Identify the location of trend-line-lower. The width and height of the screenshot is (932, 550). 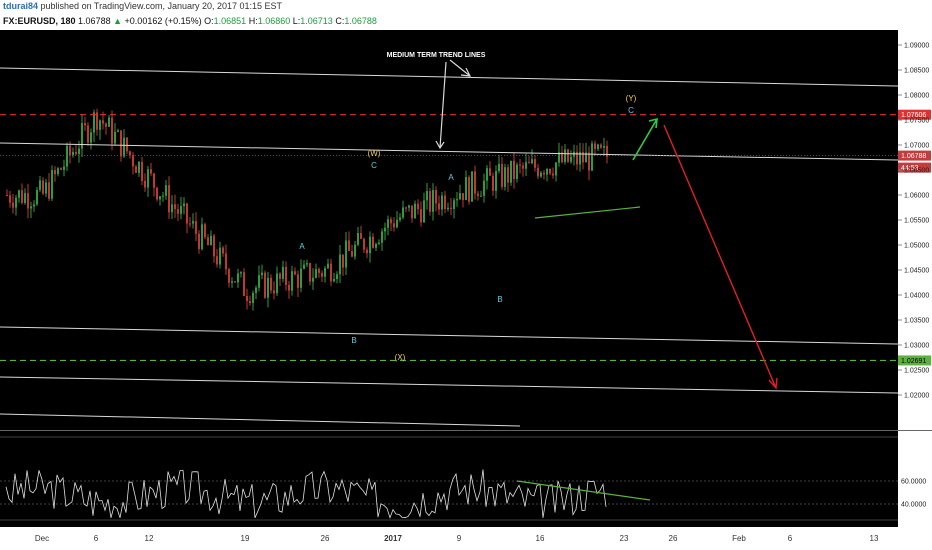
(449, 335).